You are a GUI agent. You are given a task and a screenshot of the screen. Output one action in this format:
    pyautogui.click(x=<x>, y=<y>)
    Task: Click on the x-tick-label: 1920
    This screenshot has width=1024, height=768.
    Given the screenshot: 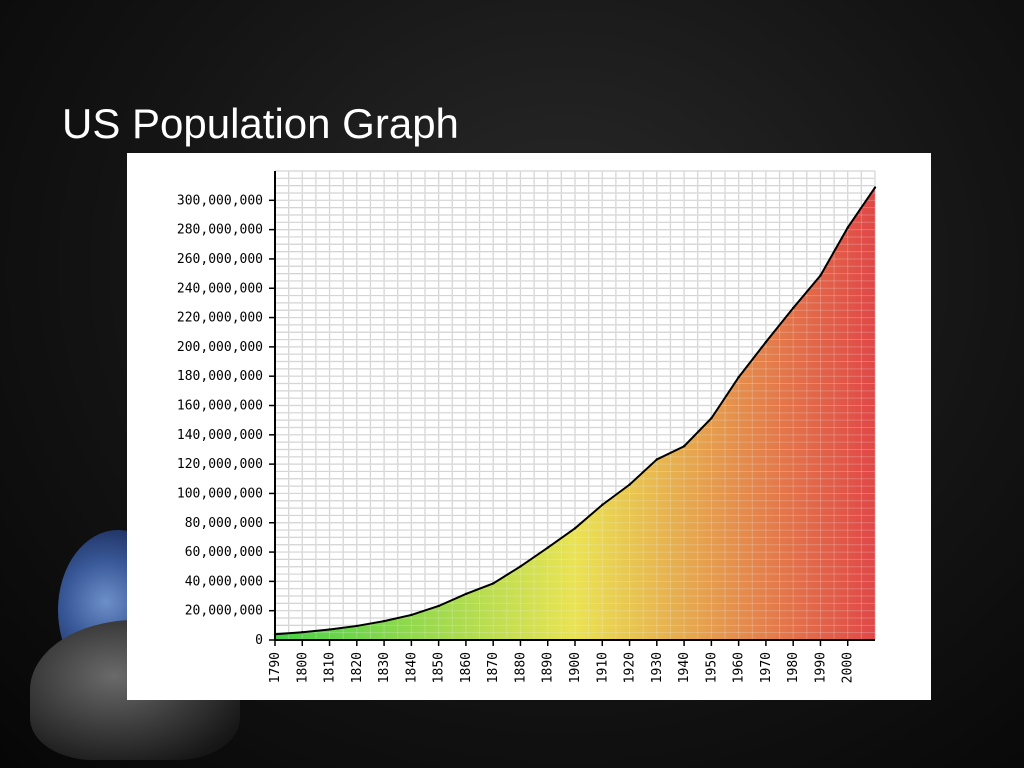 What is the action you would take?
    pyautogui.click(x=630, y=667)
    